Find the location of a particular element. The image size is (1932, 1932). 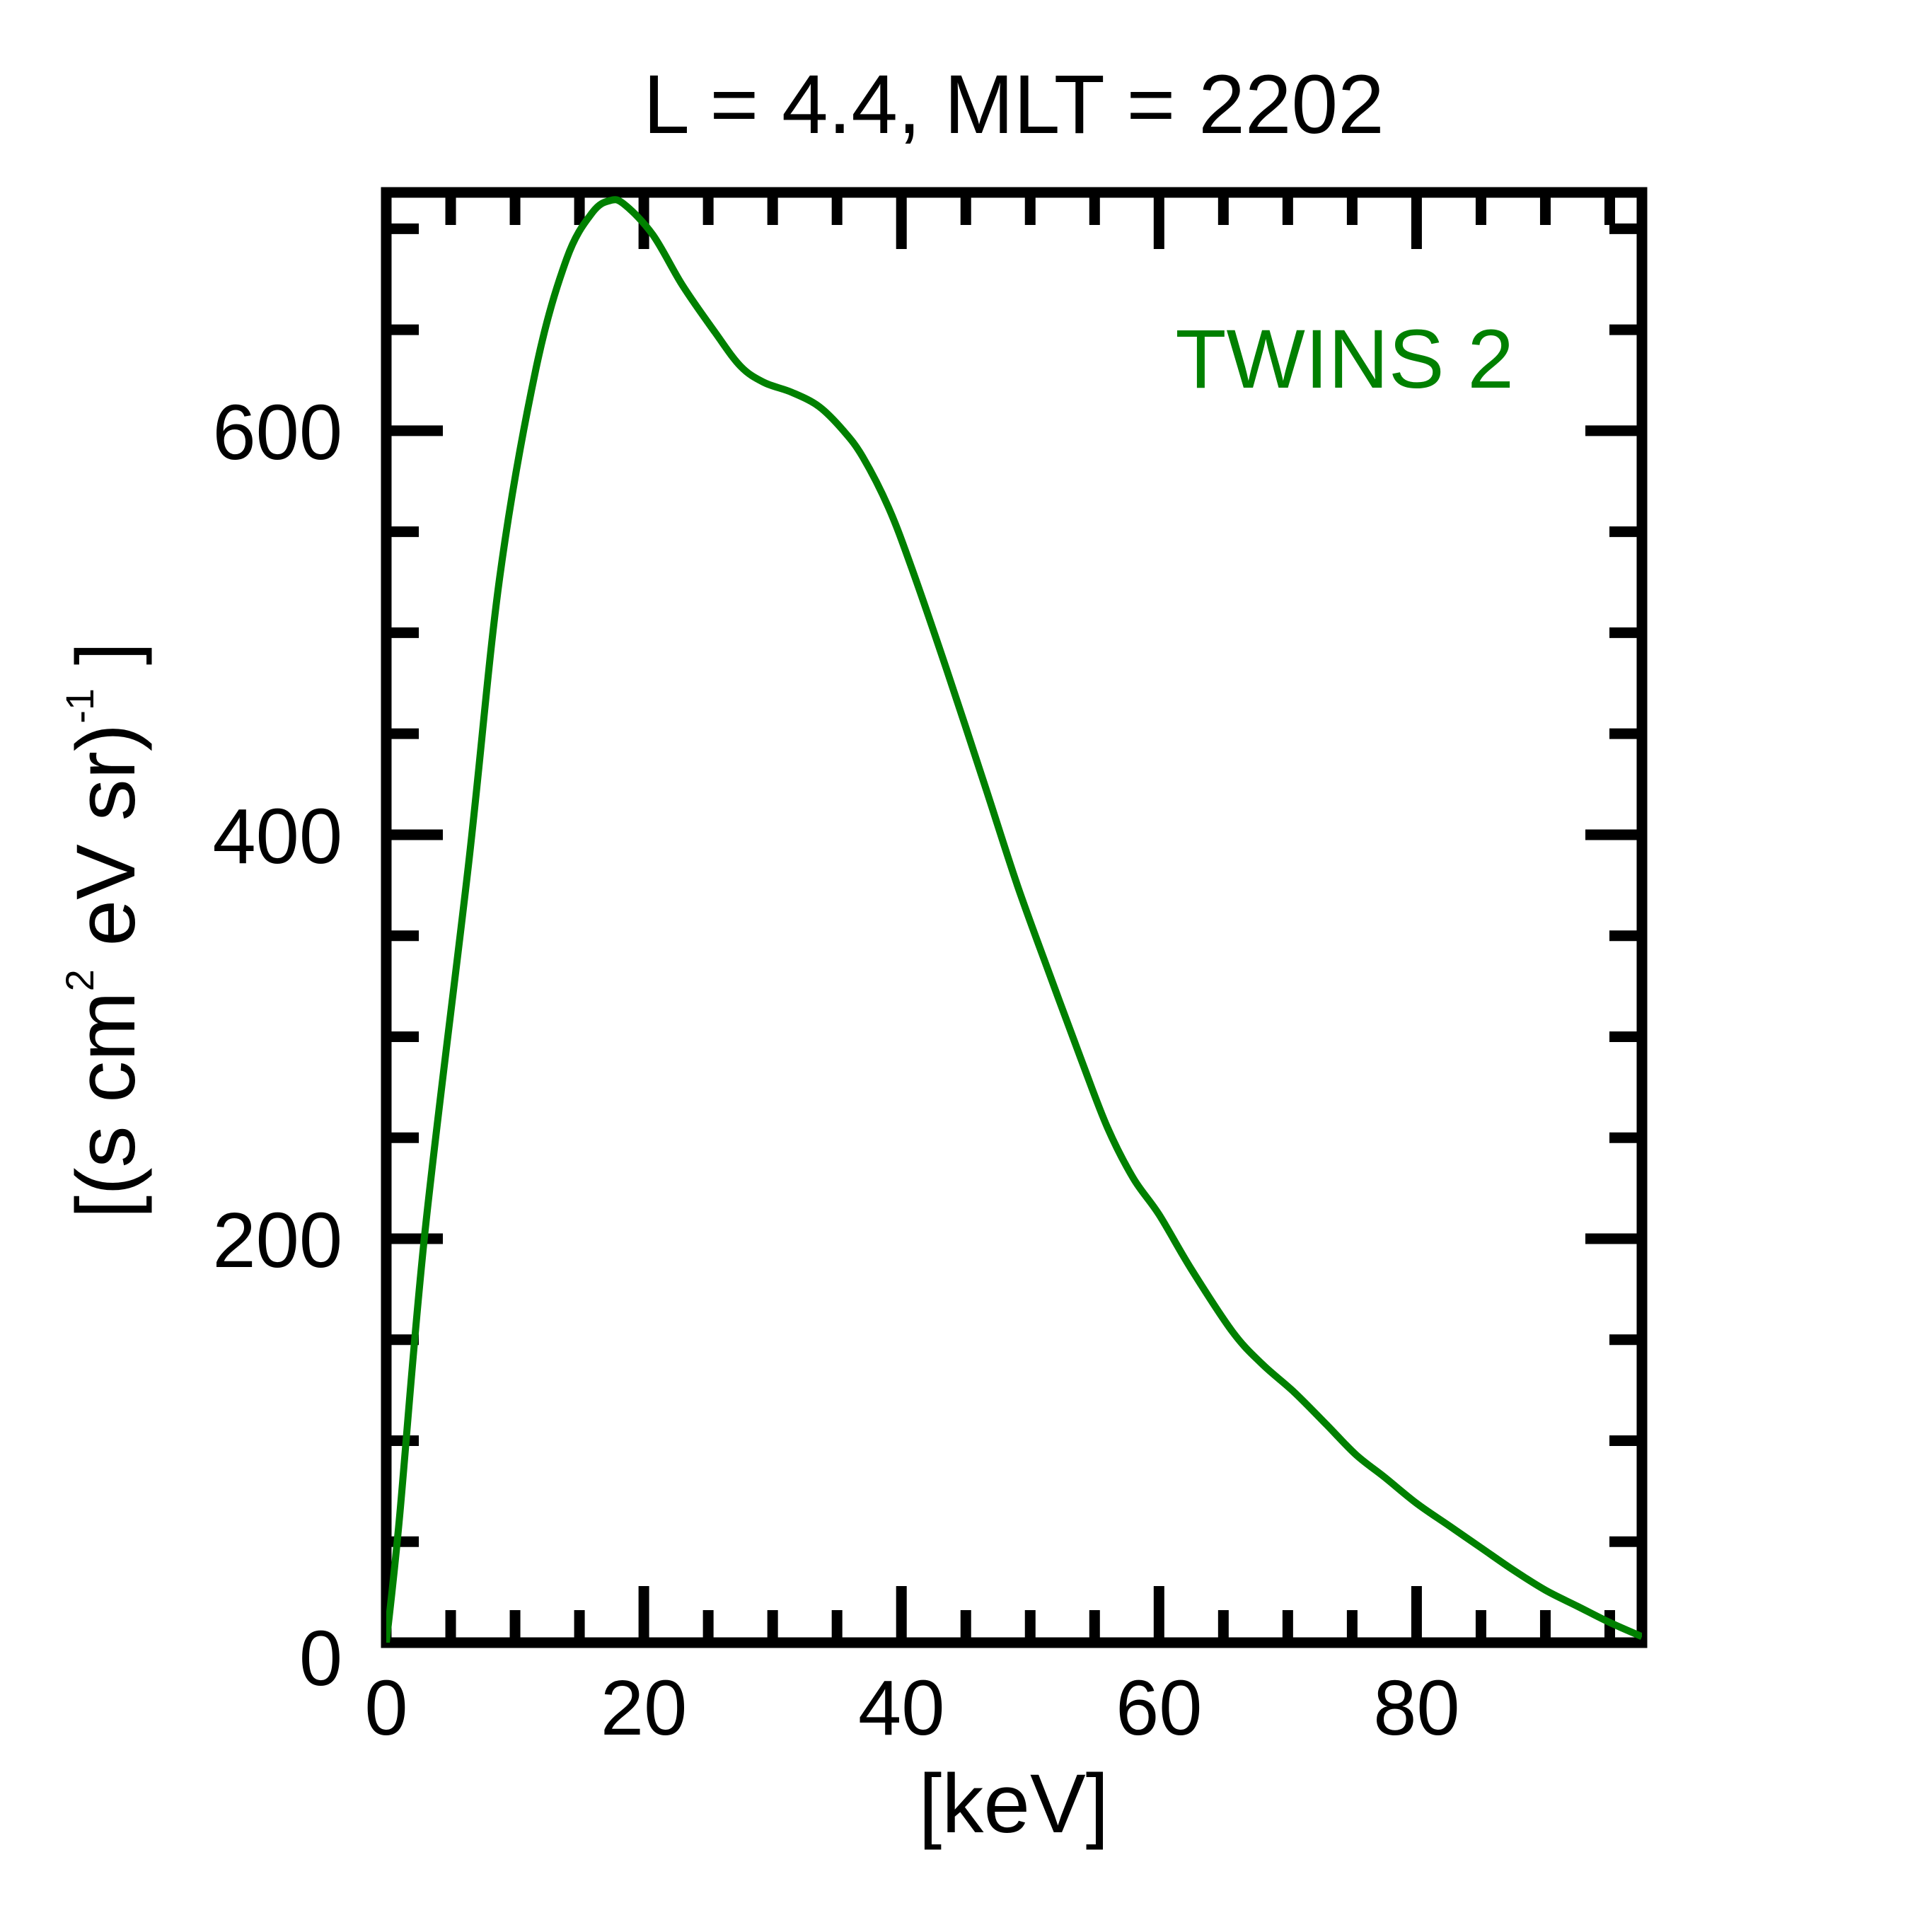

x-axis-tick-labels: 0 20 40 60 80 is located at coordinates (911, 1708).